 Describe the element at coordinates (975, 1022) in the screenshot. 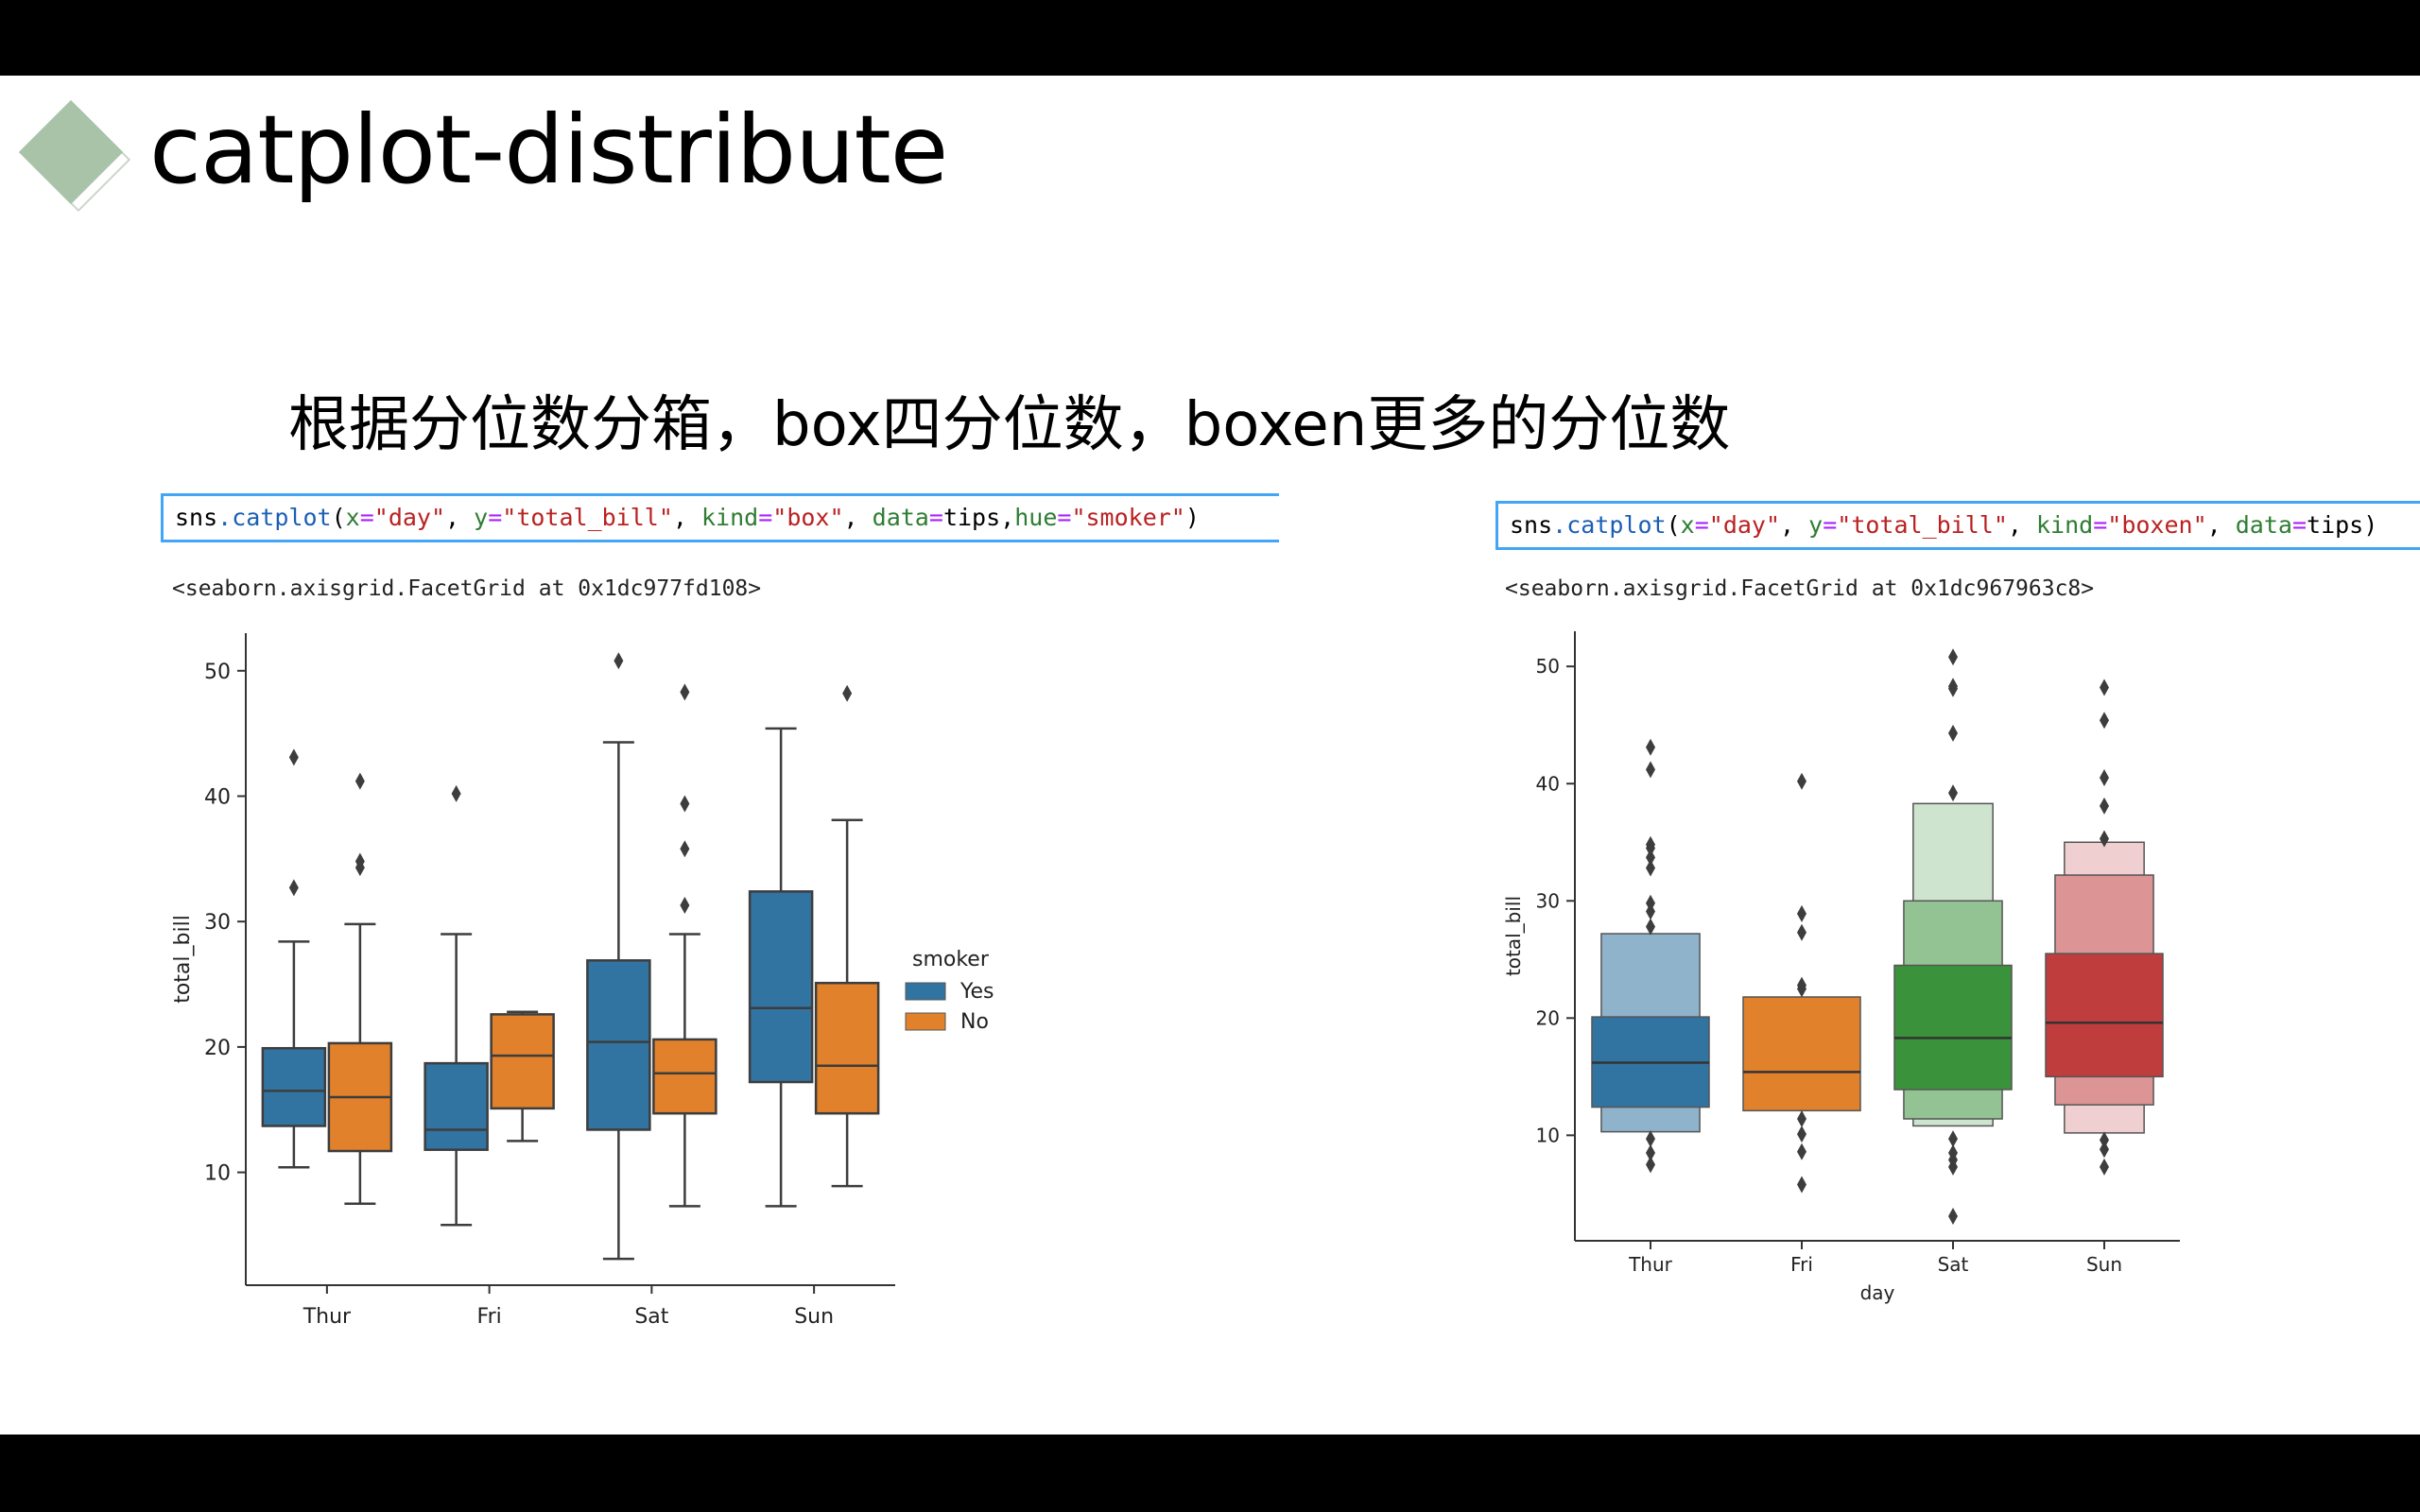

I see `legend-label: No` at that location.